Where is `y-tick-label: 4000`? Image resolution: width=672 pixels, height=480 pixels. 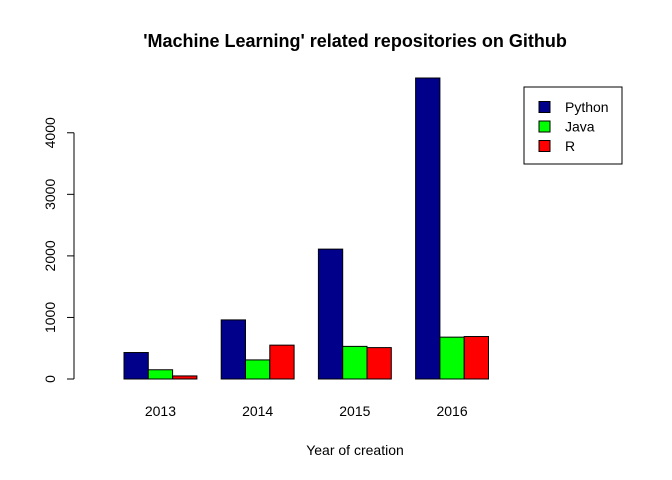
y-tick-label: 4000 is located at coordinates (50, 132).